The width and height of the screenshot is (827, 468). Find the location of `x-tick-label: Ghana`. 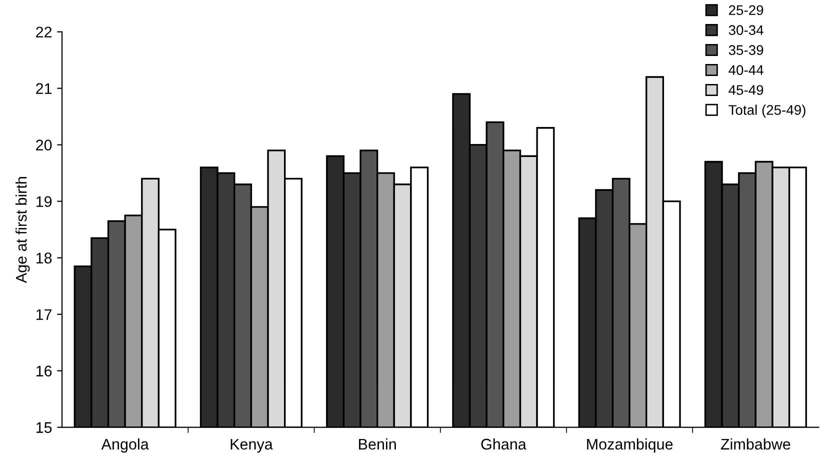

x-tick-label: Ghana is located at coordinates (503, 444).